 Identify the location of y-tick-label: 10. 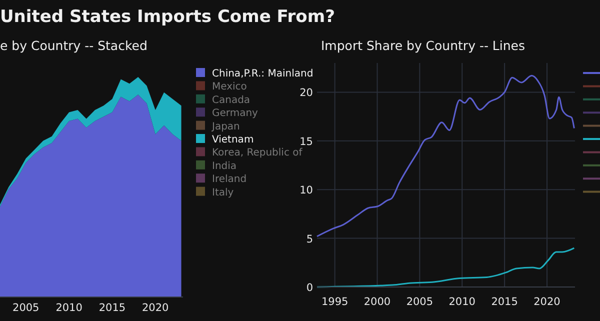
(306, 190).